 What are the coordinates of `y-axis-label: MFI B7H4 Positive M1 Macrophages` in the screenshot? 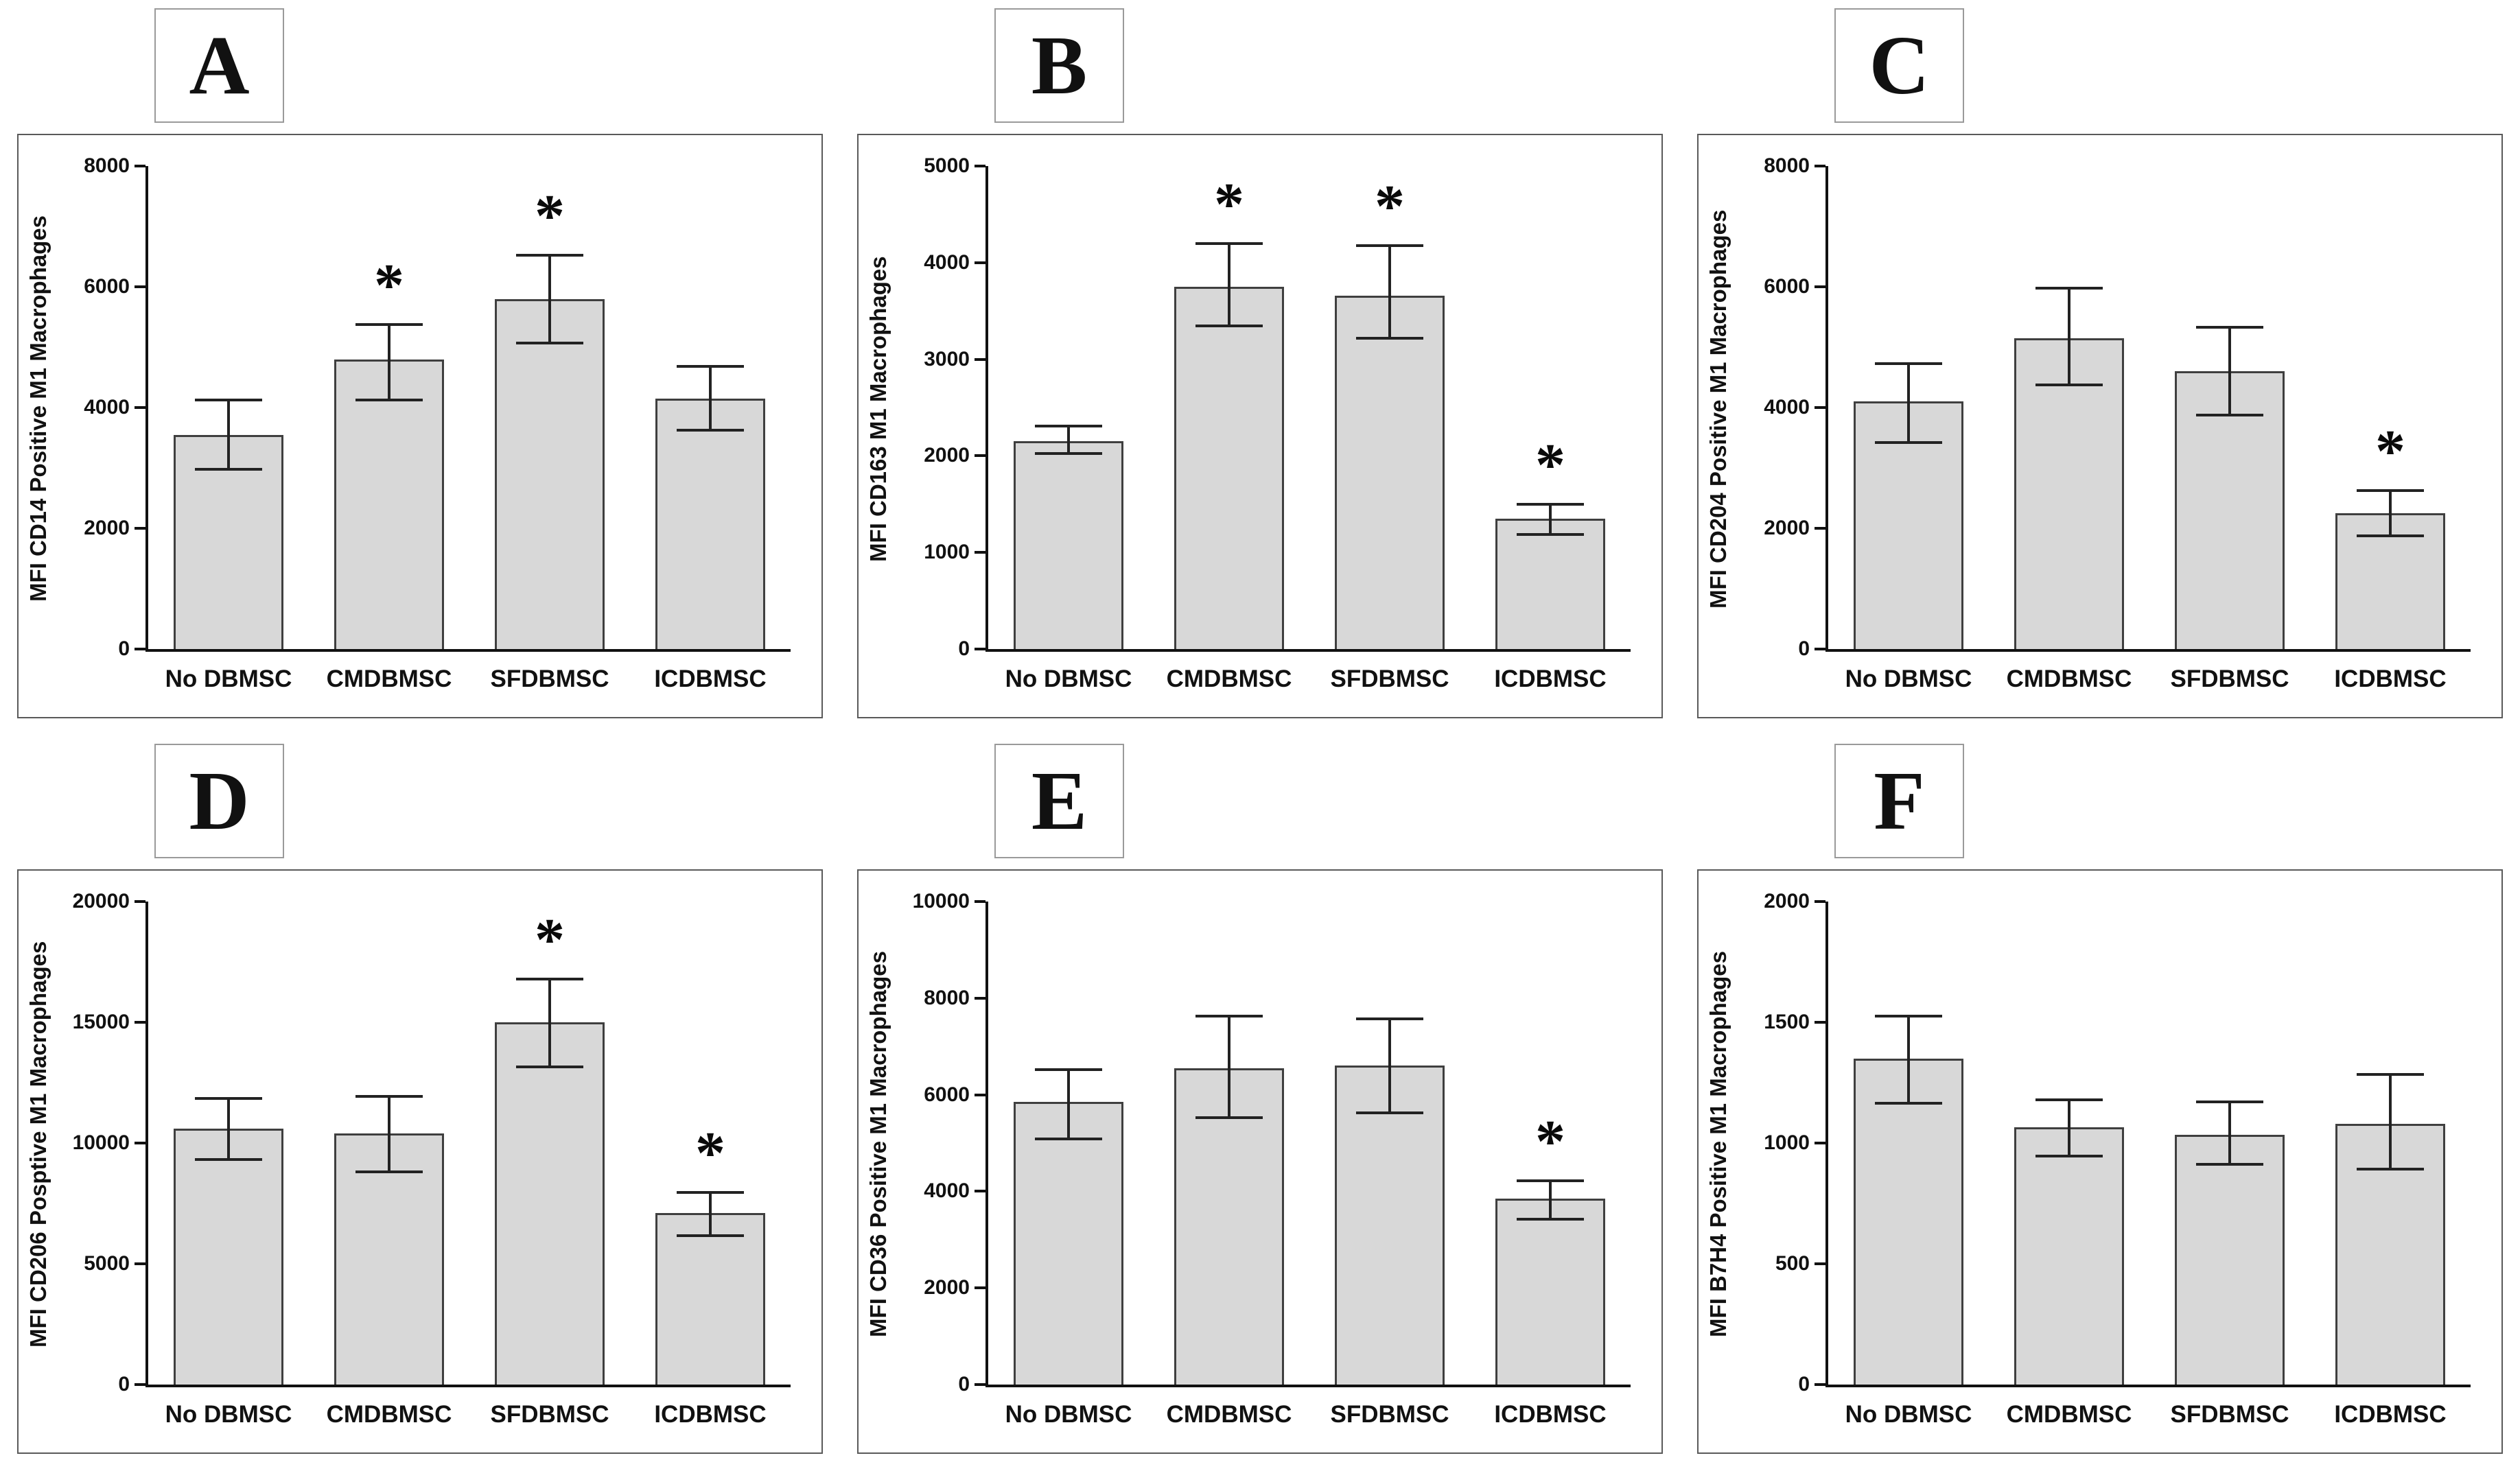 It's located at (1718, 1144).